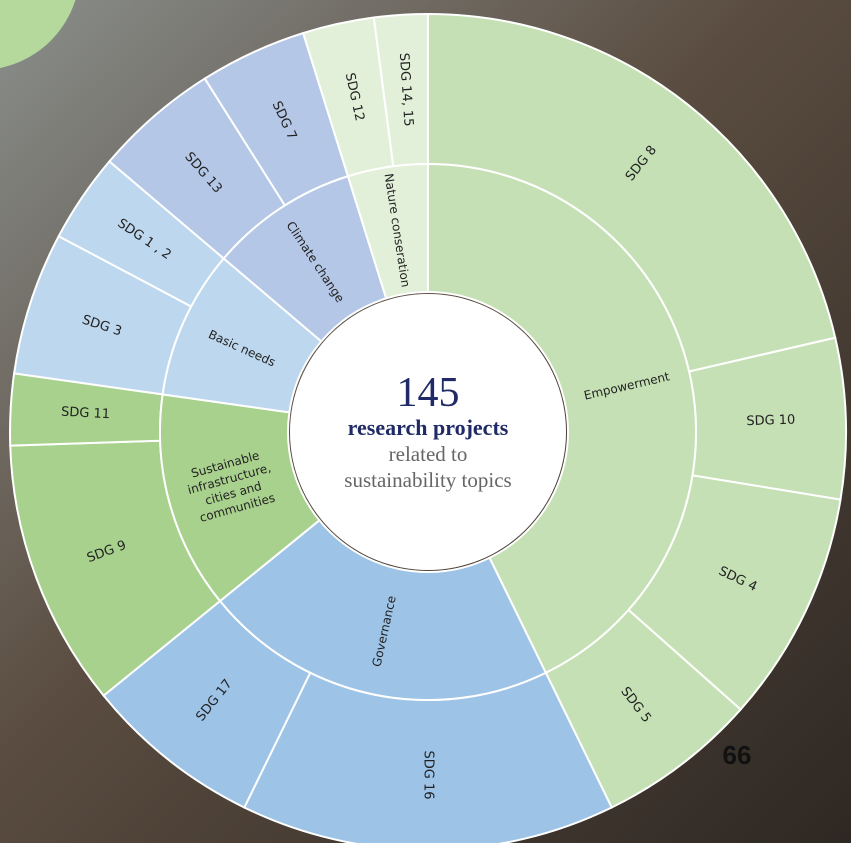 This screenshot has width=851, height=843. I want to click on center-label: research projects, so click(428, 427).